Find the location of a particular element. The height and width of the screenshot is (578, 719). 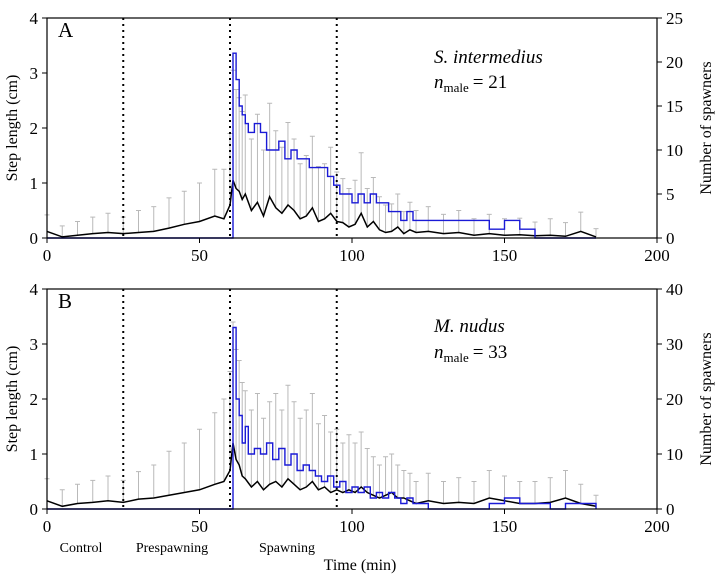

y2-tick-label: 5 is located at coordinates (670, 194).